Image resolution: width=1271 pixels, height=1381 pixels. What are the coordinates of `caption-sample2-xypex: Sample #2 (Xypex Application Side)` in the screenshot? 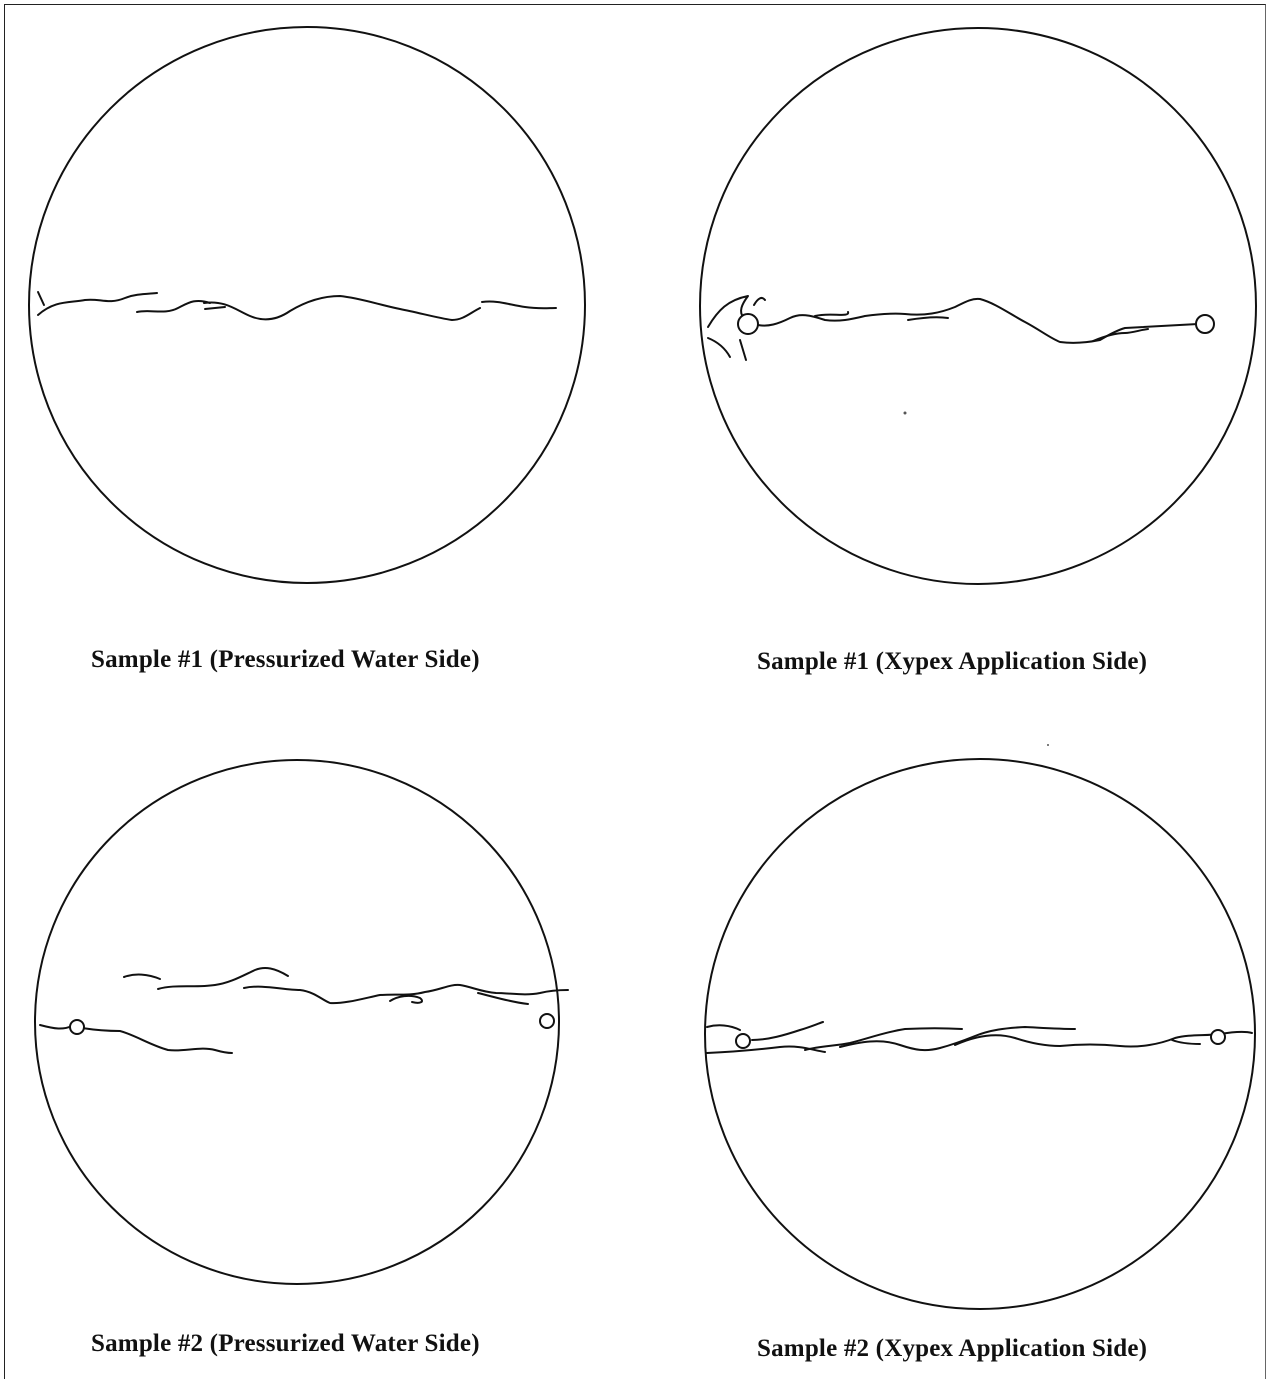 It's located at (952, 1348).